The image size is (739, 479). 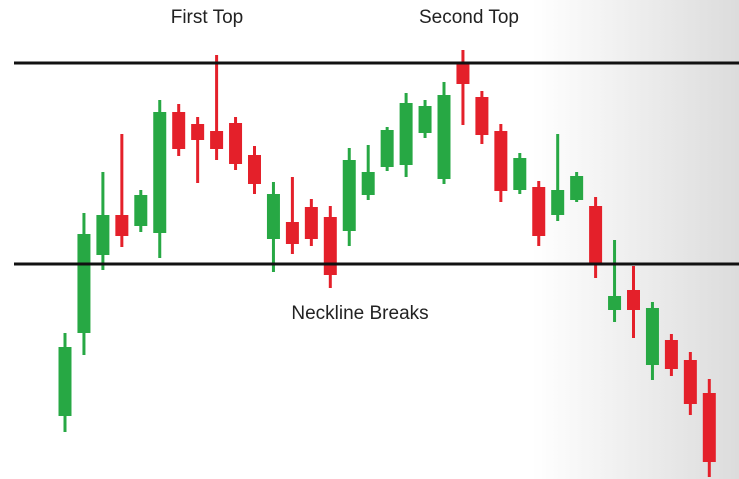 I want to click on annotation: Second Top, so click(x=469, y=17).